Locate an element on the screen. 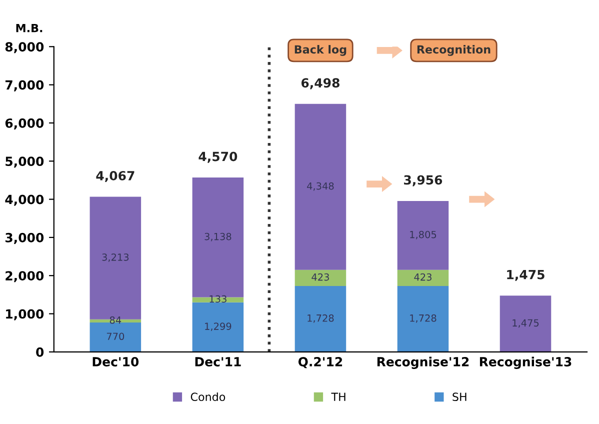 The width and height of the screenshot is (599, 424). data-label: 3,138 is located at coordinates (218, 237).